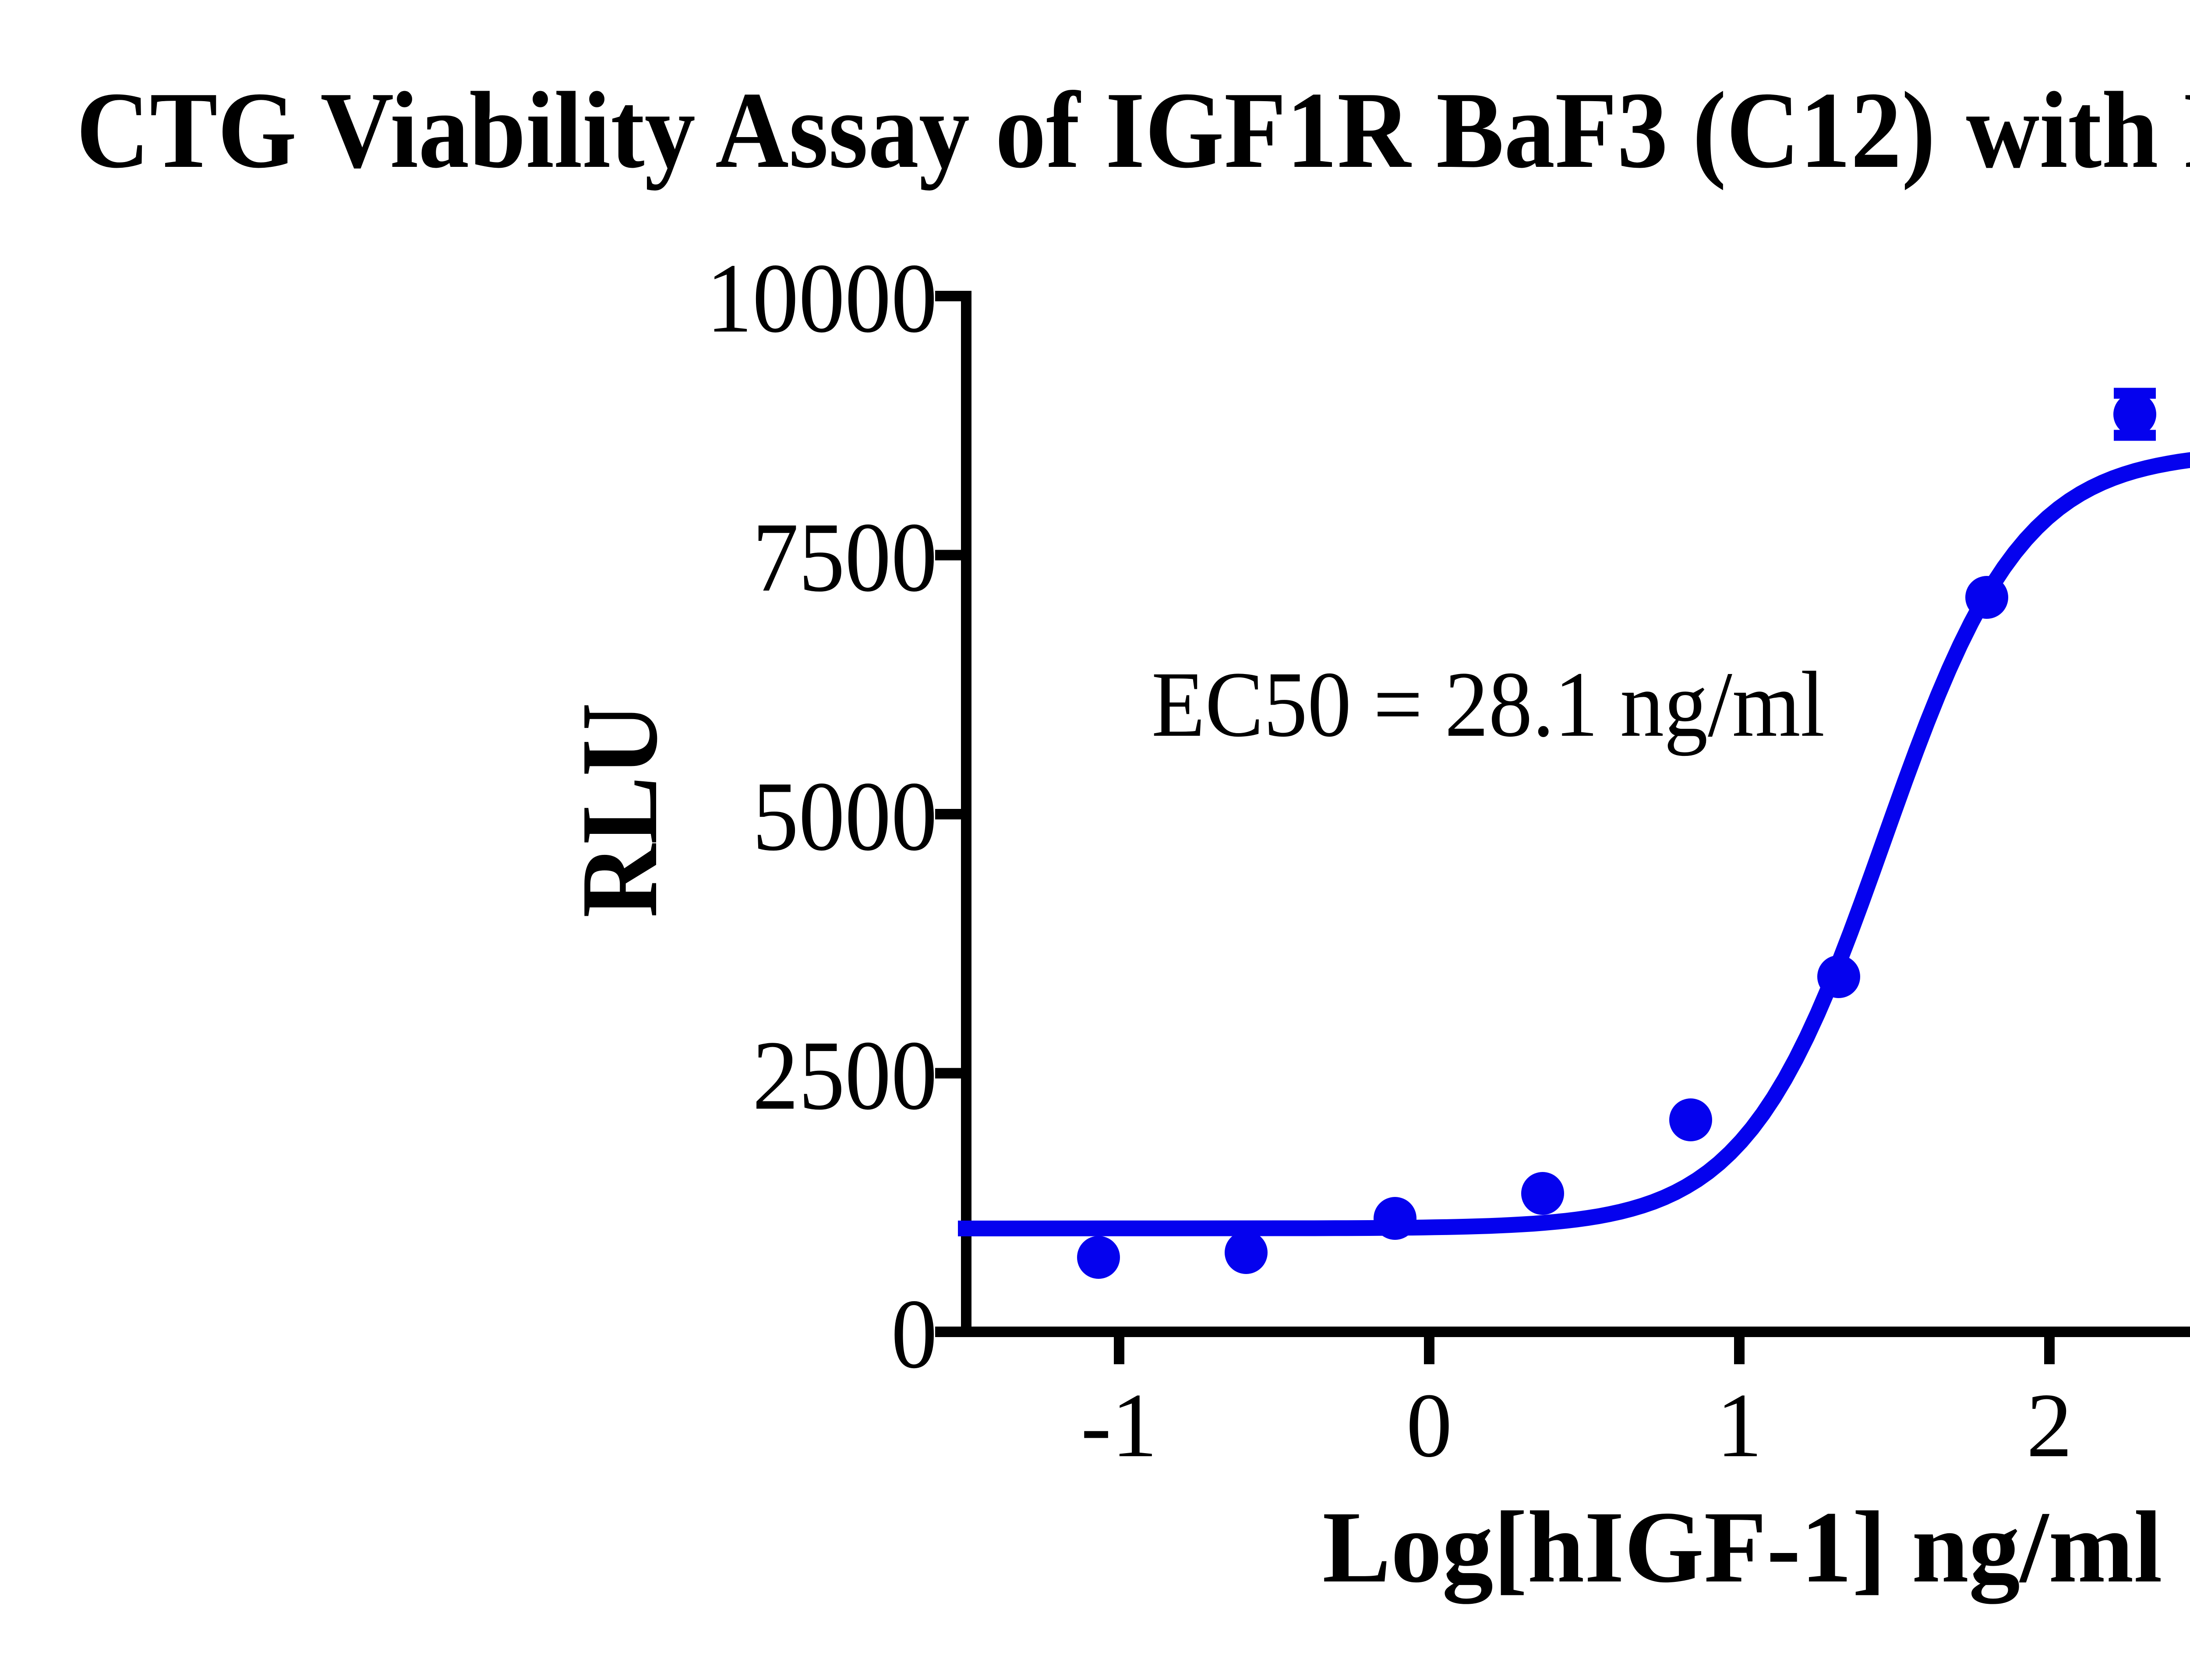 This screenshot has height=1680, width=2190. What do you see at coordinates (619, 810) in the screenshot?
I see `svg-text: RLU` at bounding box center [619, 810].